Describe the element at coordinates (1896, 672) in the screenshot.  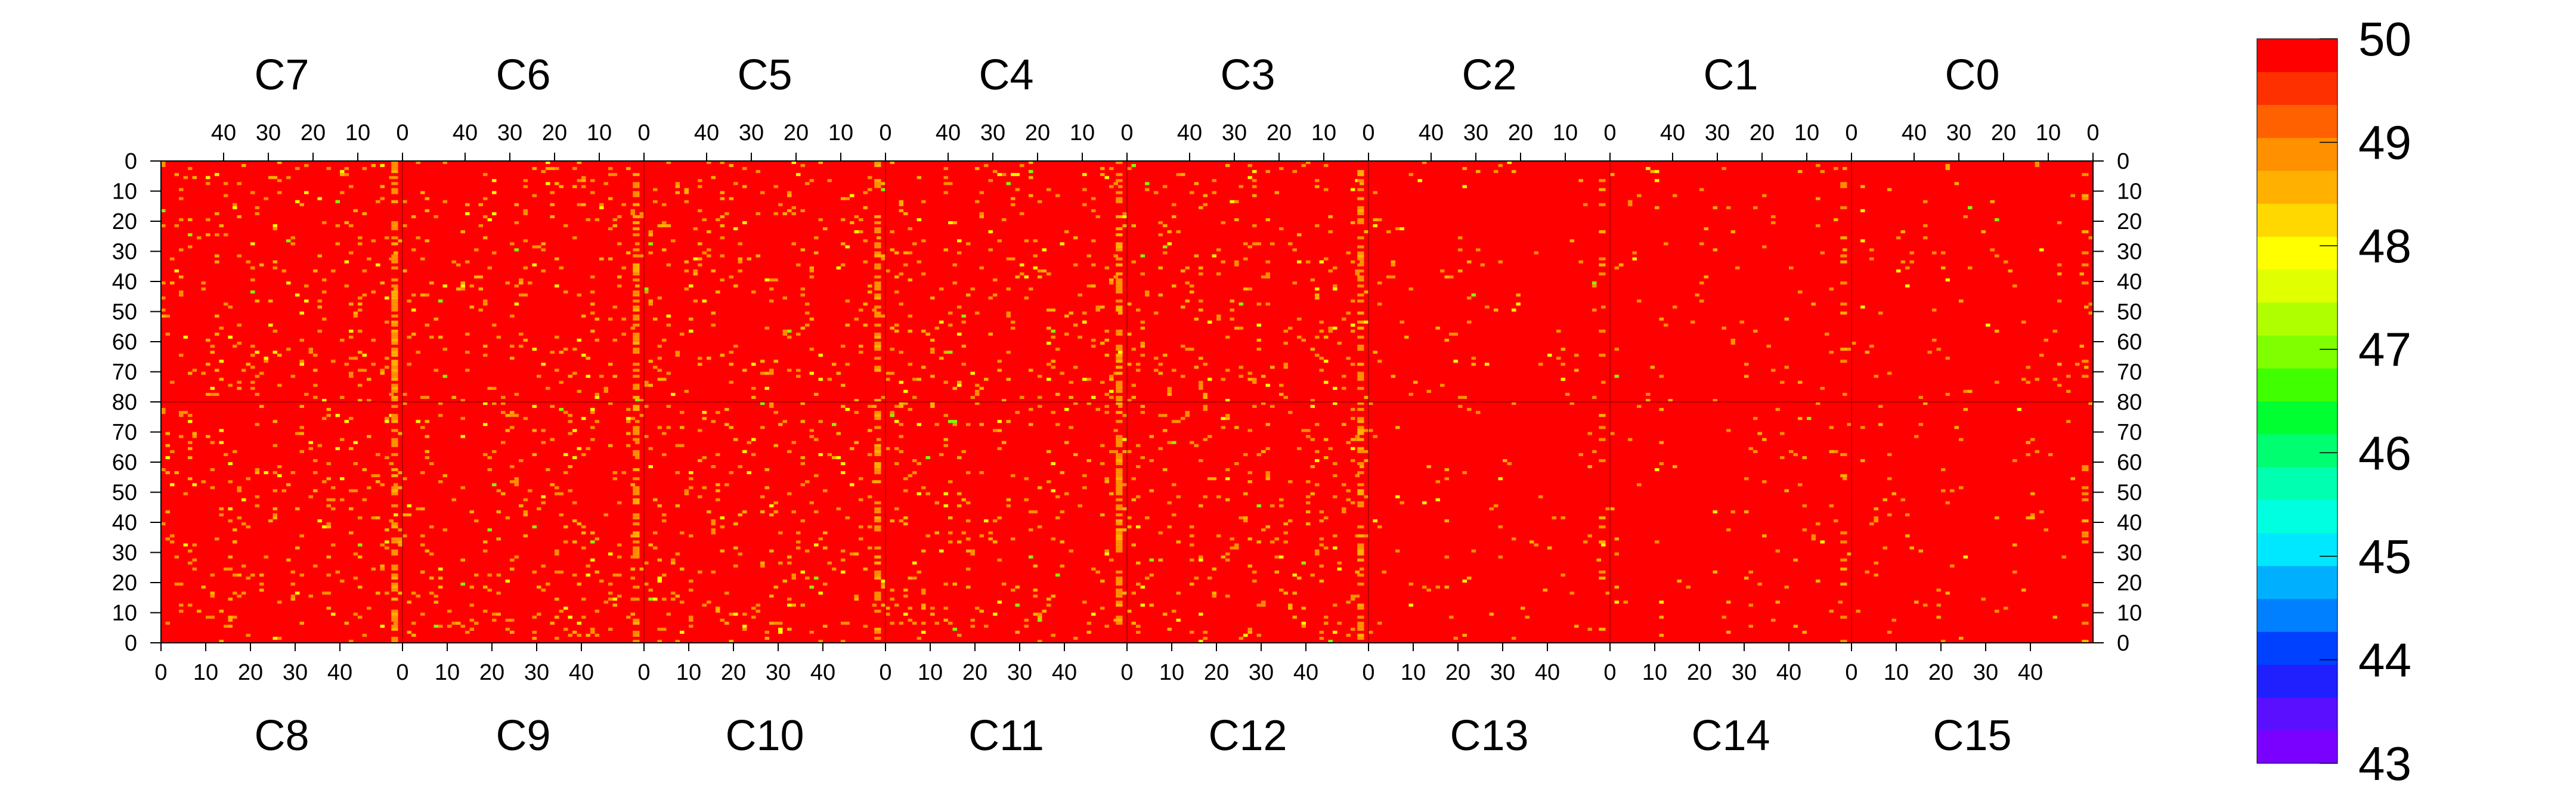
I see `bottom-x-tick-label: 10` at that location.